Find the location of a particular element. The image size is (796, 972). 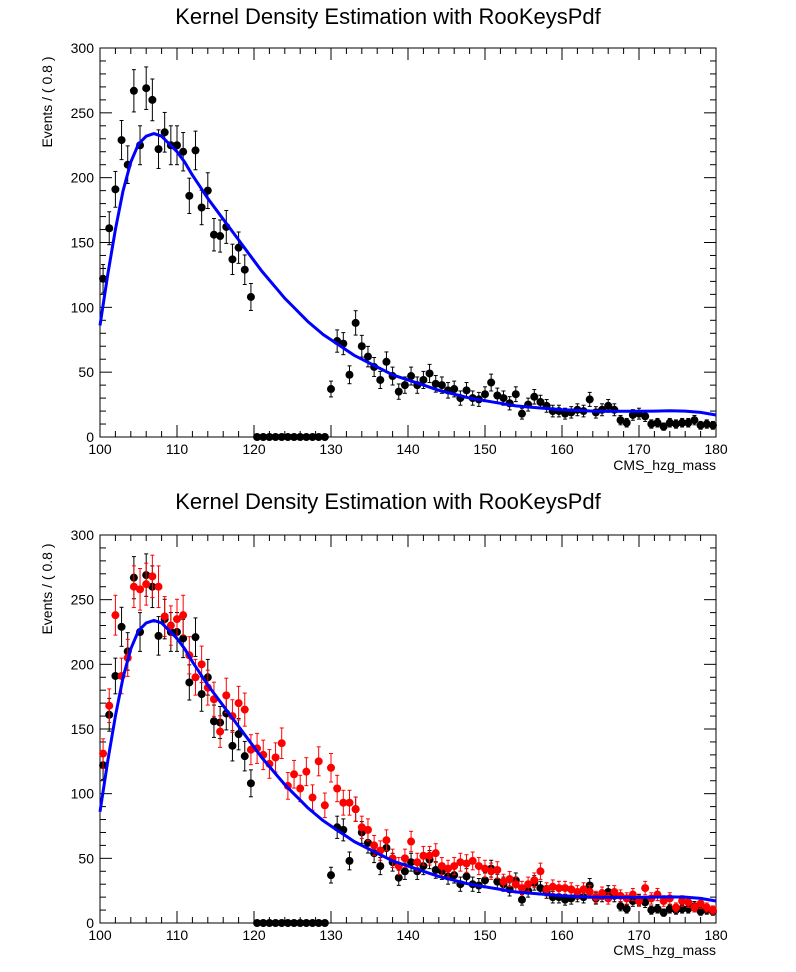

y-tick-label: 0 is located at coordinates (90, 437).